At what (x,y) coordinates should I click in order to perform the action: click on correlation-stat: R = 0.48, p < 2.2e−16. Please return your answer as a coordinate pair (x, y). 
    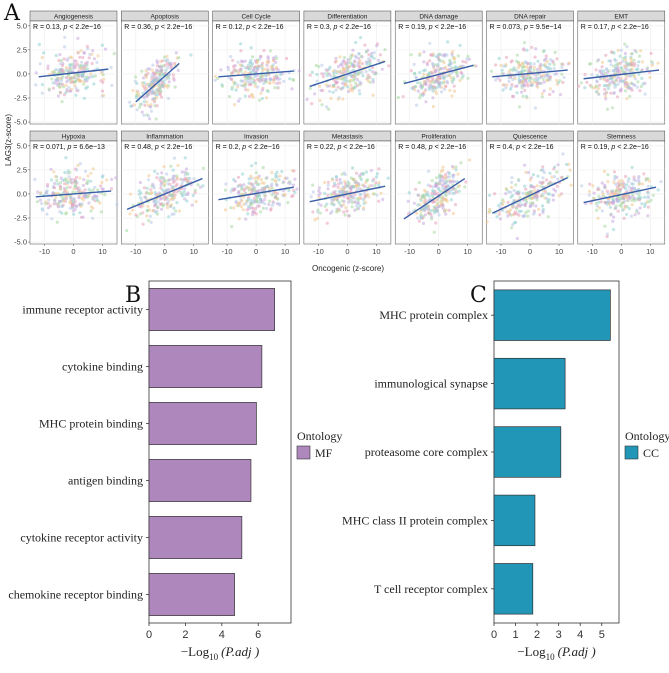
    Looking at the image, I should click on (432, 147).